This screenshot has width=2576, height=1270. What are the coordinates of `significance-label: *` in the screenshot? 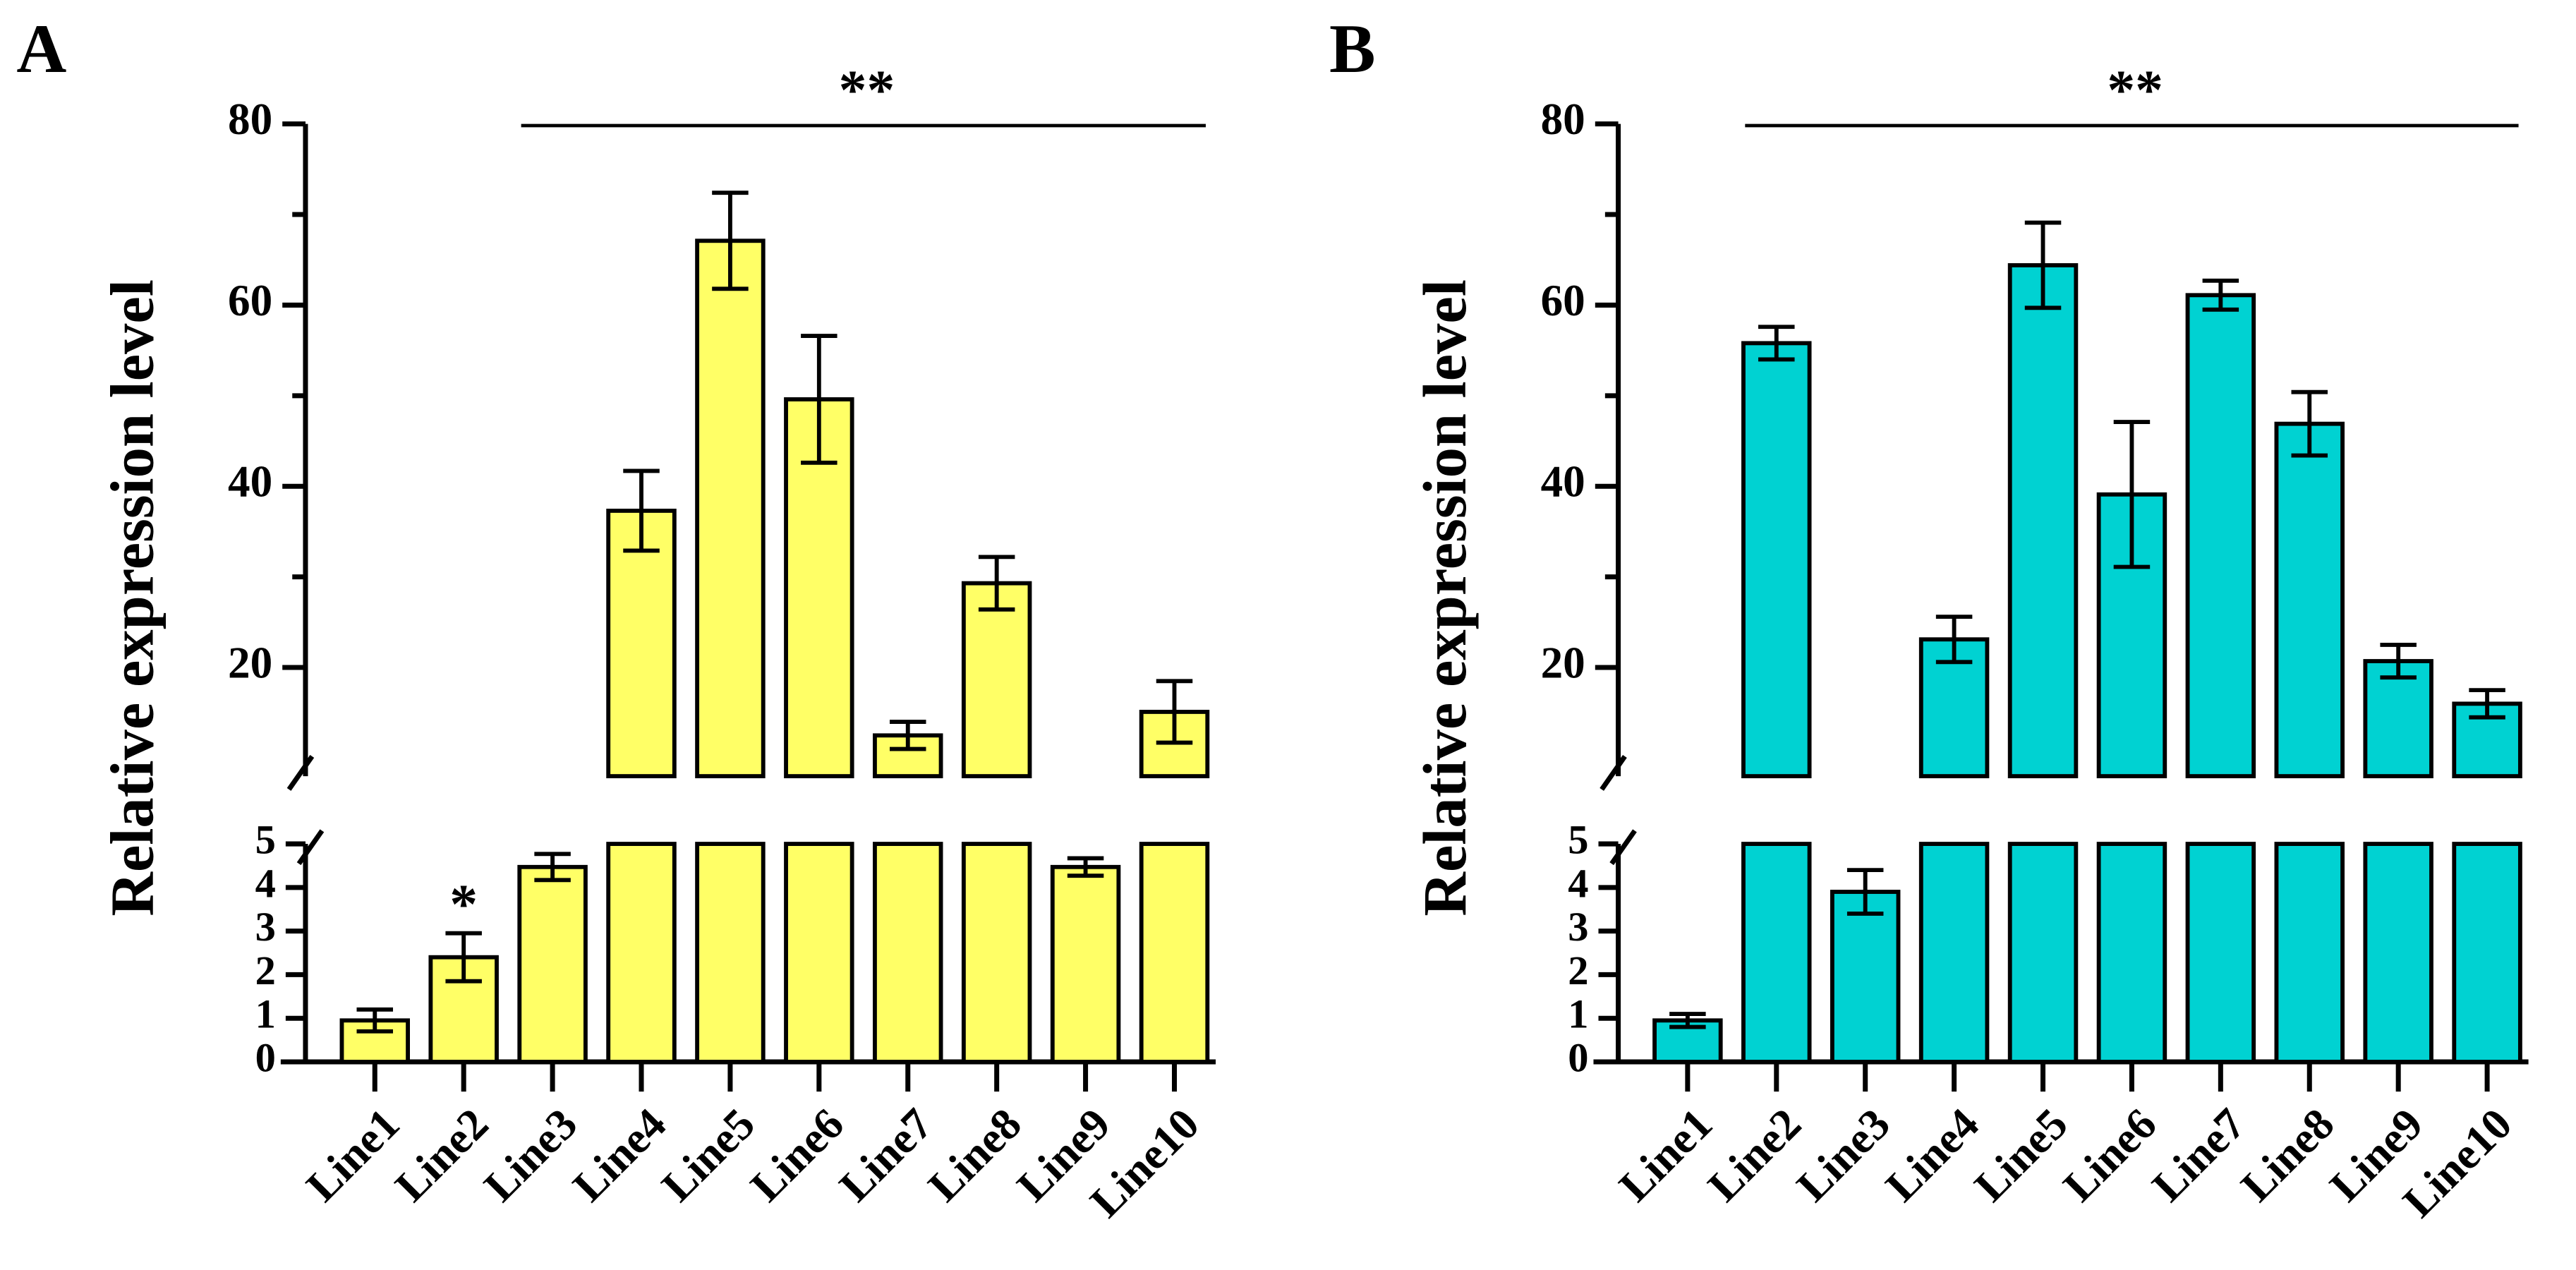 It's located at (463, 905).